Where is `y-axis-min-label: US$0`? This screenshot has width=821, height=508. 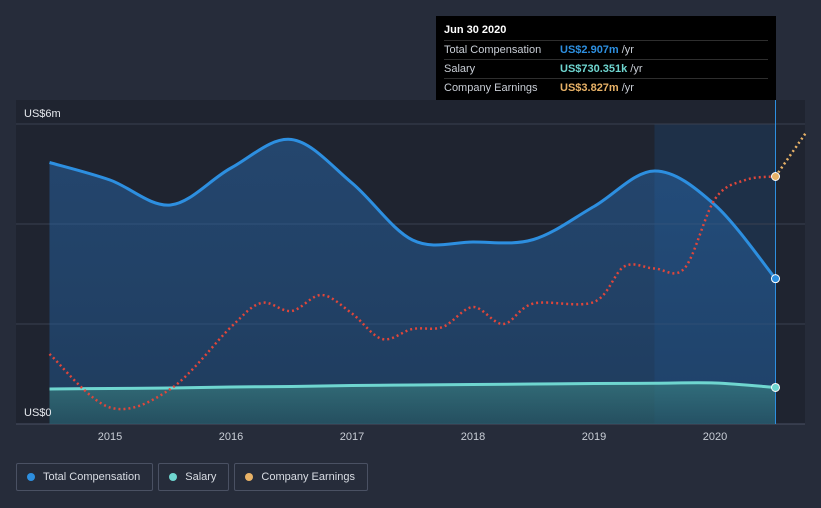 y-axis-min-label: US$0 is located at coordinates (38, 413).